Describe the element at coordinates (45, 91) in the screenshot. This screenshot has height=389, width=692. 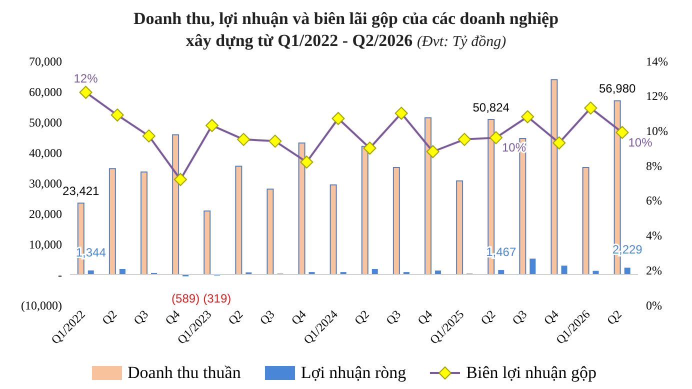
I see `y-tick-label: 60,000` at that location.